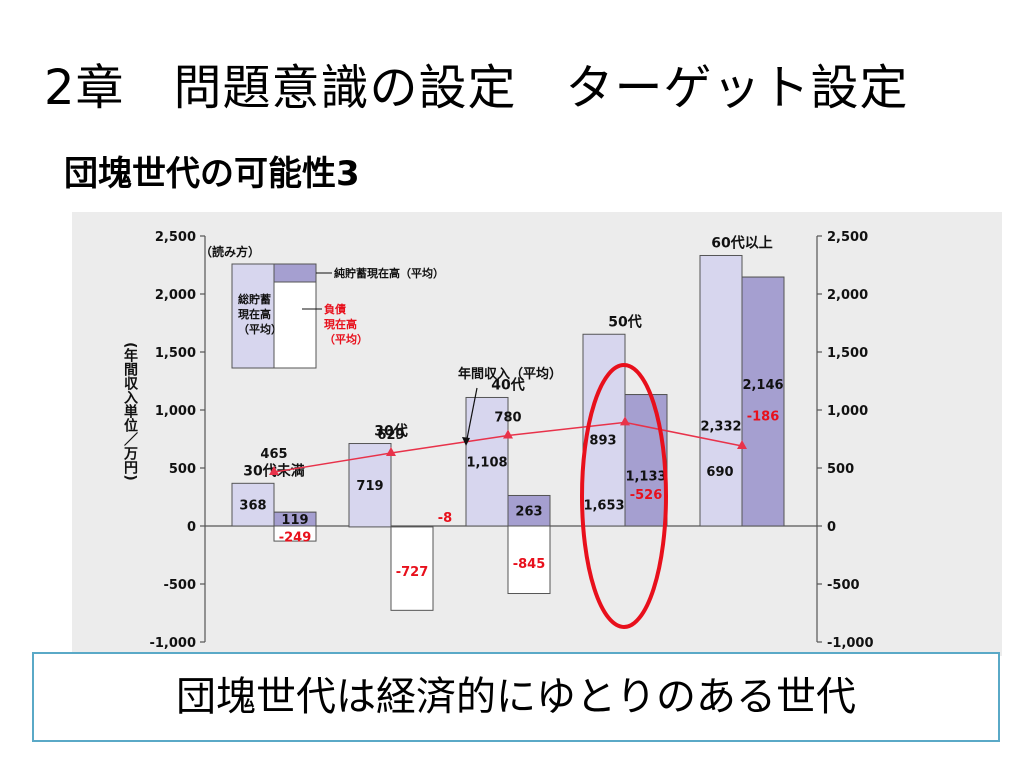 The height and width of the screenshot is (768, 1024). I want to click on savings-value-label: 719, so click(369, 486).